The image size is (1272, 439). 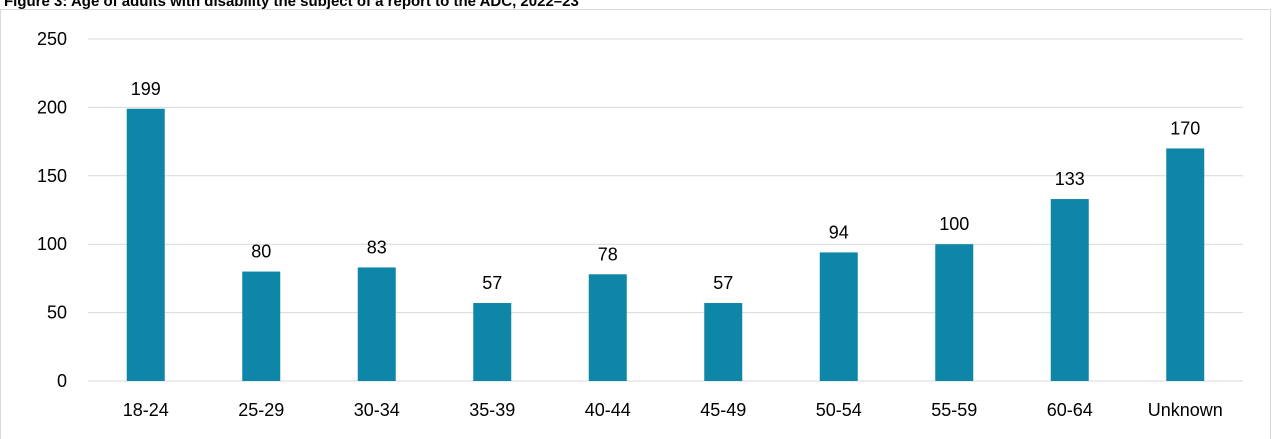 What do you see at coordinates (723, 410) in the screenshot?
I see `x-tick-label: 45-49` at bounding box center [723, 410].